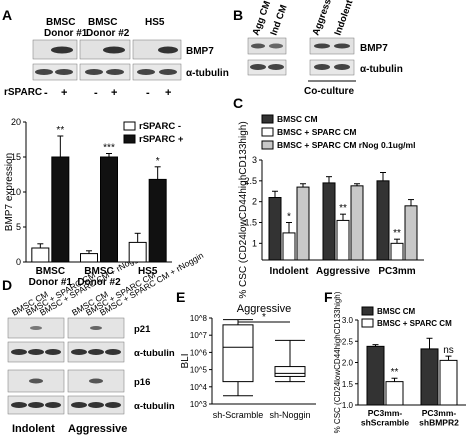 This screenshot has height=443, width=474. Describe the element at coordinates (289, 415) in the screenshot. I see `category-label: sh-Noggin` at that location.